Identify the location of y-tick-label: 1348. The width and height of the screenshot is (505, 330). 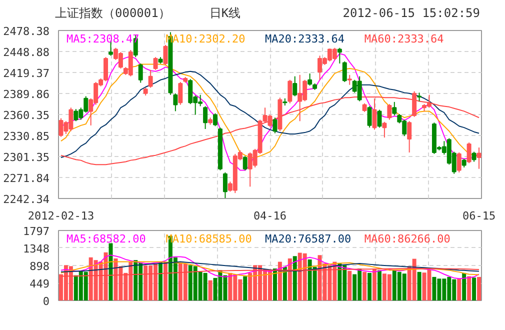
(36, 249).